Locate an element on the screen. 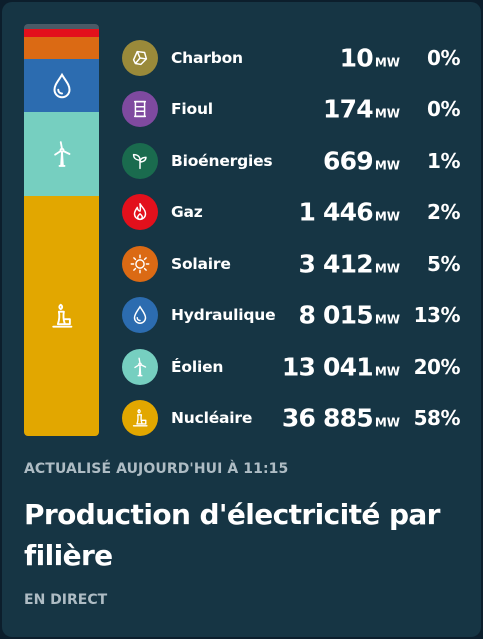 This screenshot has width=483, height=639. source-name: Fioul is located at coordinates (192, 109).